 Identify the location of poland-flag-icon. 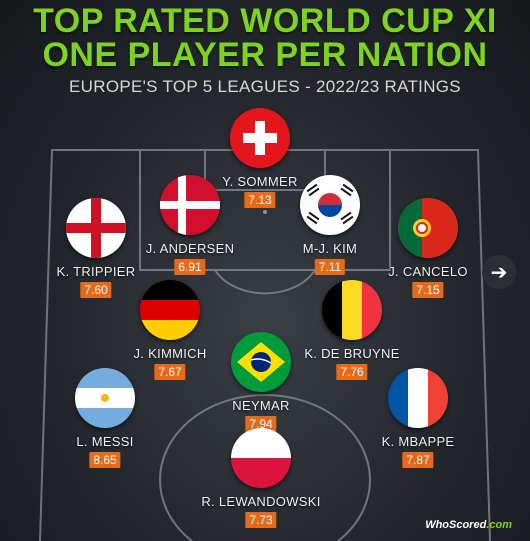
(261, 458).